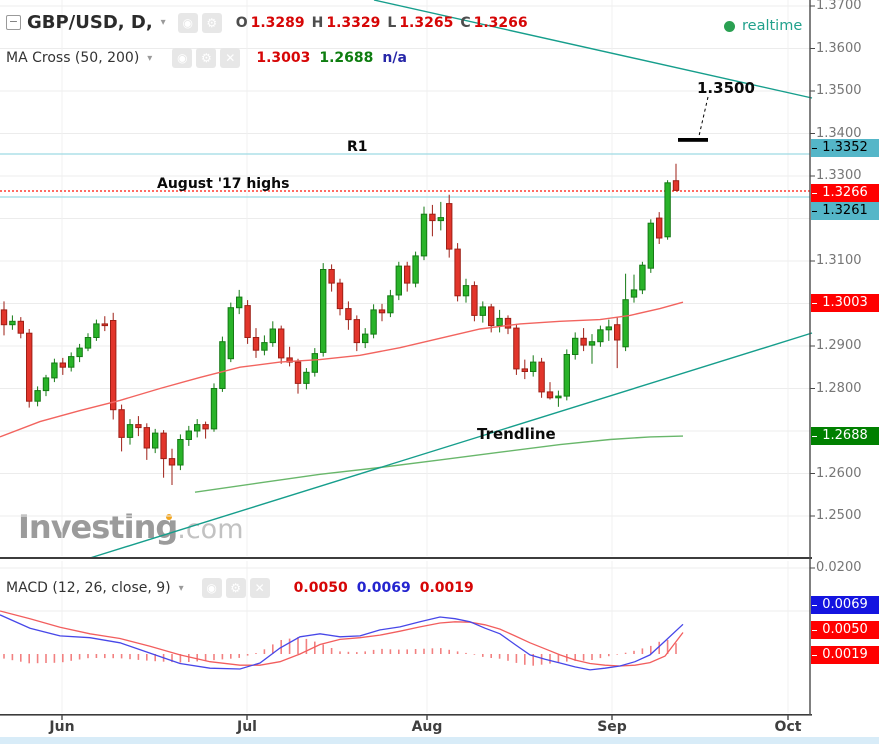 The height and width of the screenshot is (744, 879). What do you see at coordinates (465, 22) in the screenshot?
I see `close-label: C` at bounding box center [465, 22].